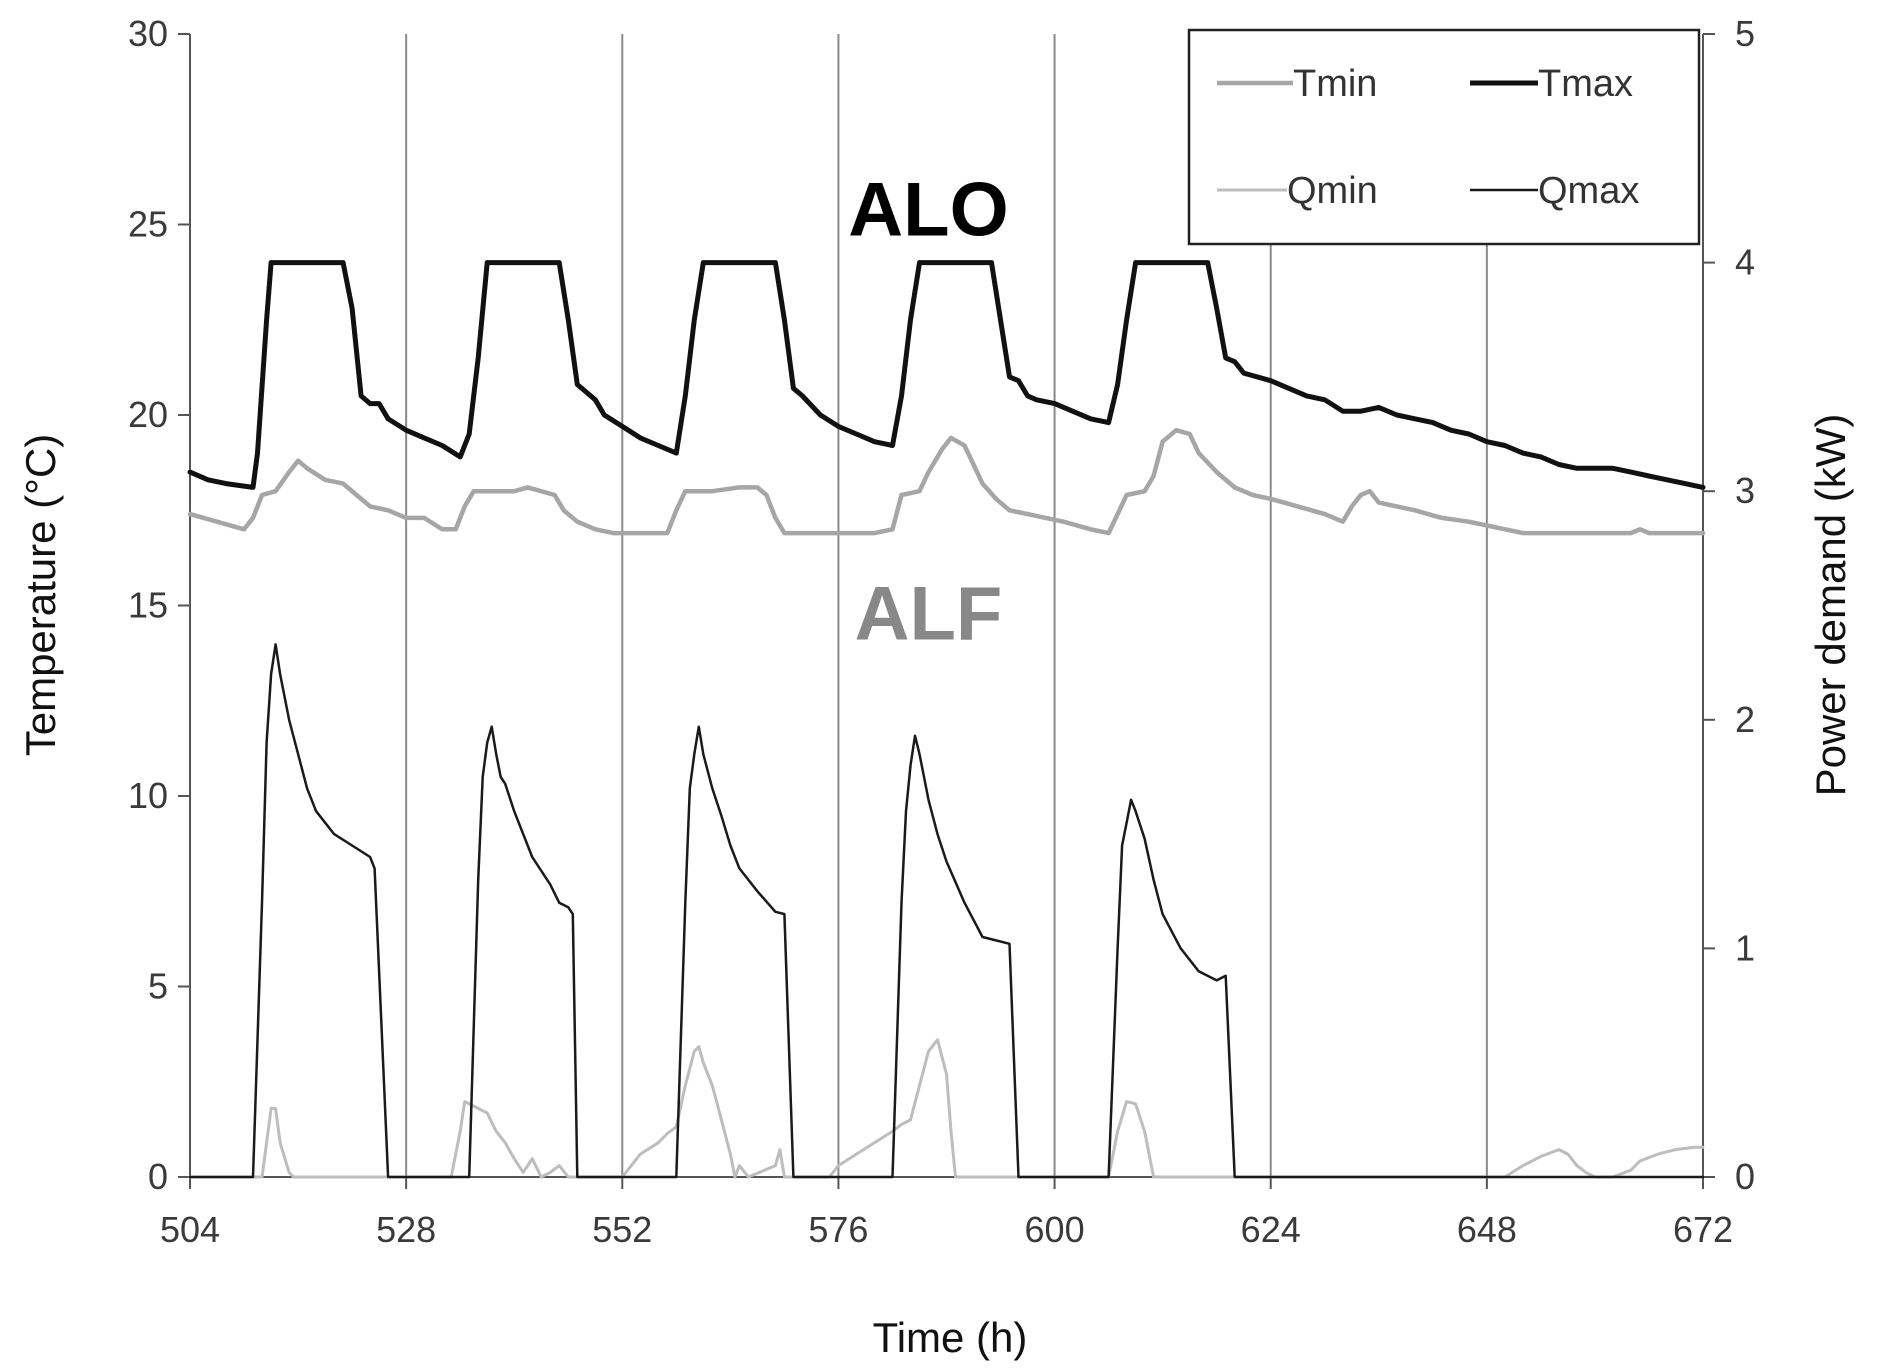 The height and width of the screenshot is (1369, 1885). I want to click on y2-tick-label-0: 0, so click(1745, 1176).